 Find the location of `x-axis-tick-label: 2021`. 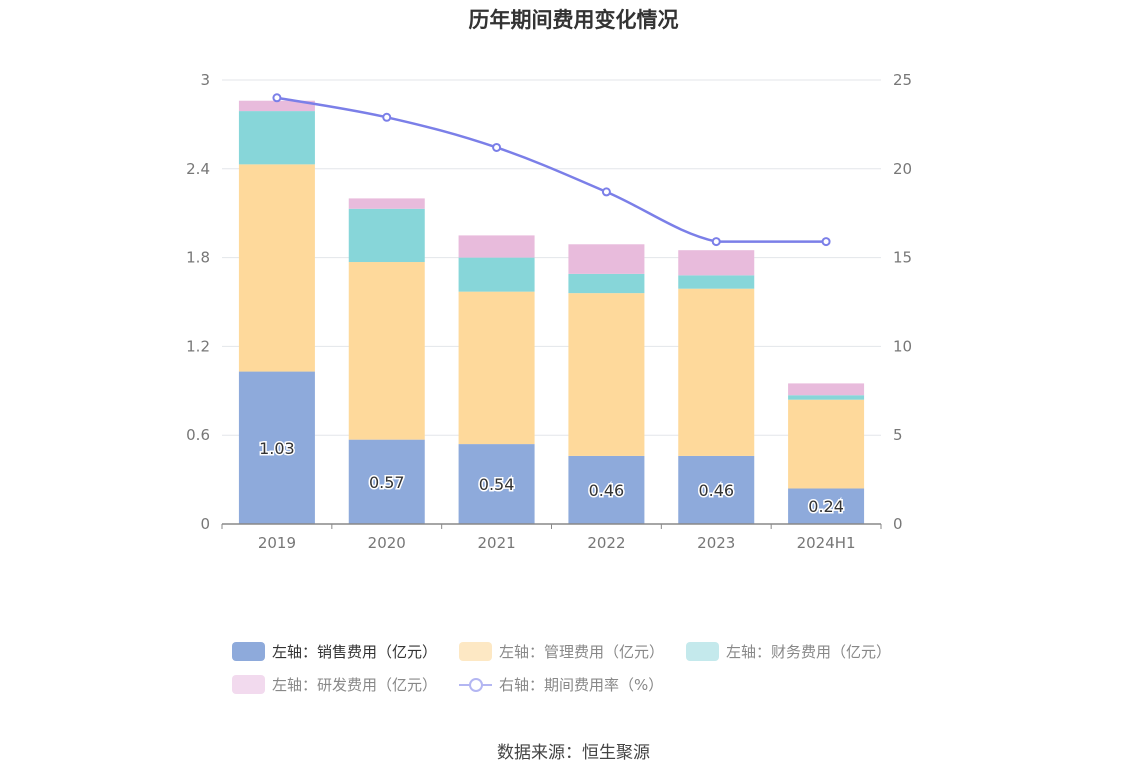

x-axis-tick-label: 2021 is located at coordinates (496, 543).